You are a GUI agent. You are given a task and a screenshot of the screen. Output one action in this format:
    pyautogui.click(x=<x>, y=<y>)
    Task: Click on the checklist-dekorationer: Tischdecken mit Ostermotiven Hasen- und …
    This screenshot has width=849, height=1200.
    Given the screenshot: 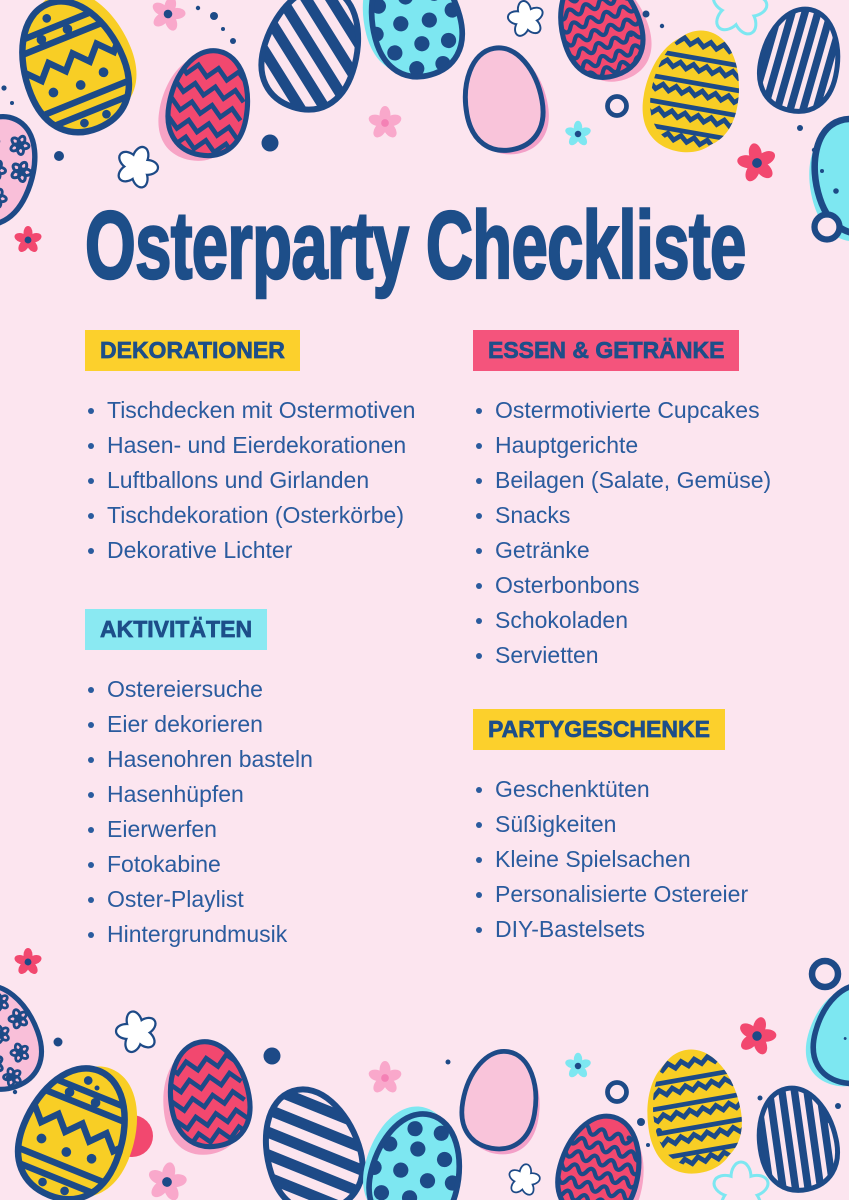 What is the action you would take?
    pyautogui.click(x=275, y=480)
    